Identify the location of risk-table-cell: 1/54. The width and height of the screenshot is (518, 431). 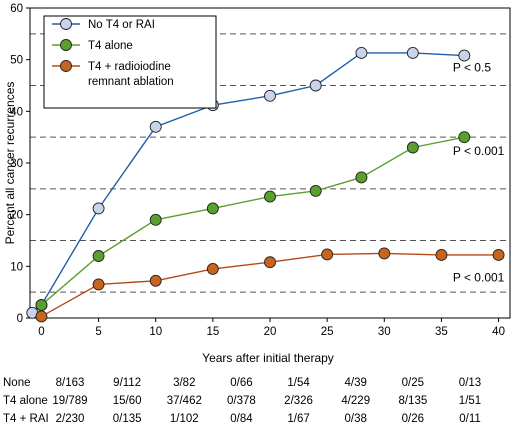
(298, 383).